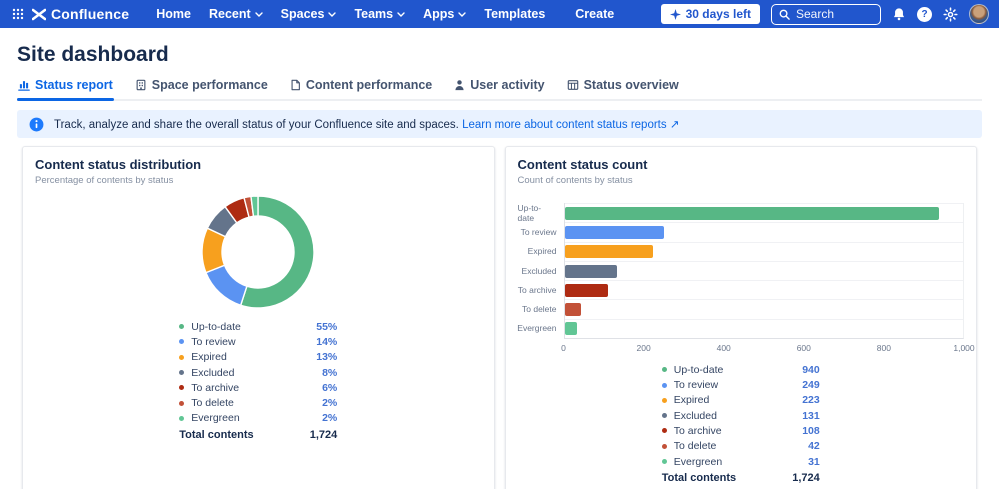  I want to click on x-axis-tick: 600, so click(803, 348).